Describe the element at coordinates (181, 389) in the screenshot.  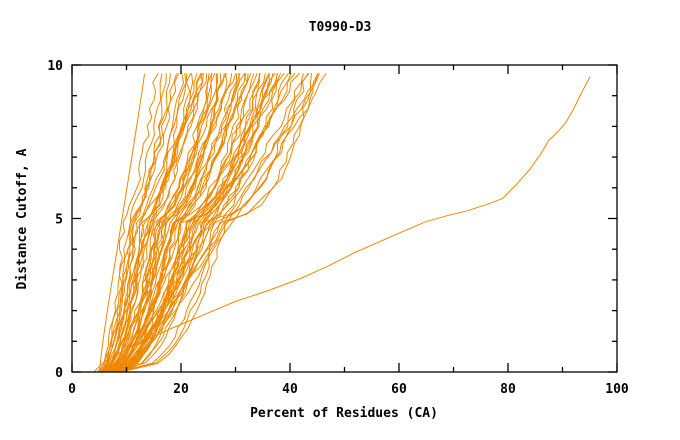
I see `x-tick-label: 20` at that location.